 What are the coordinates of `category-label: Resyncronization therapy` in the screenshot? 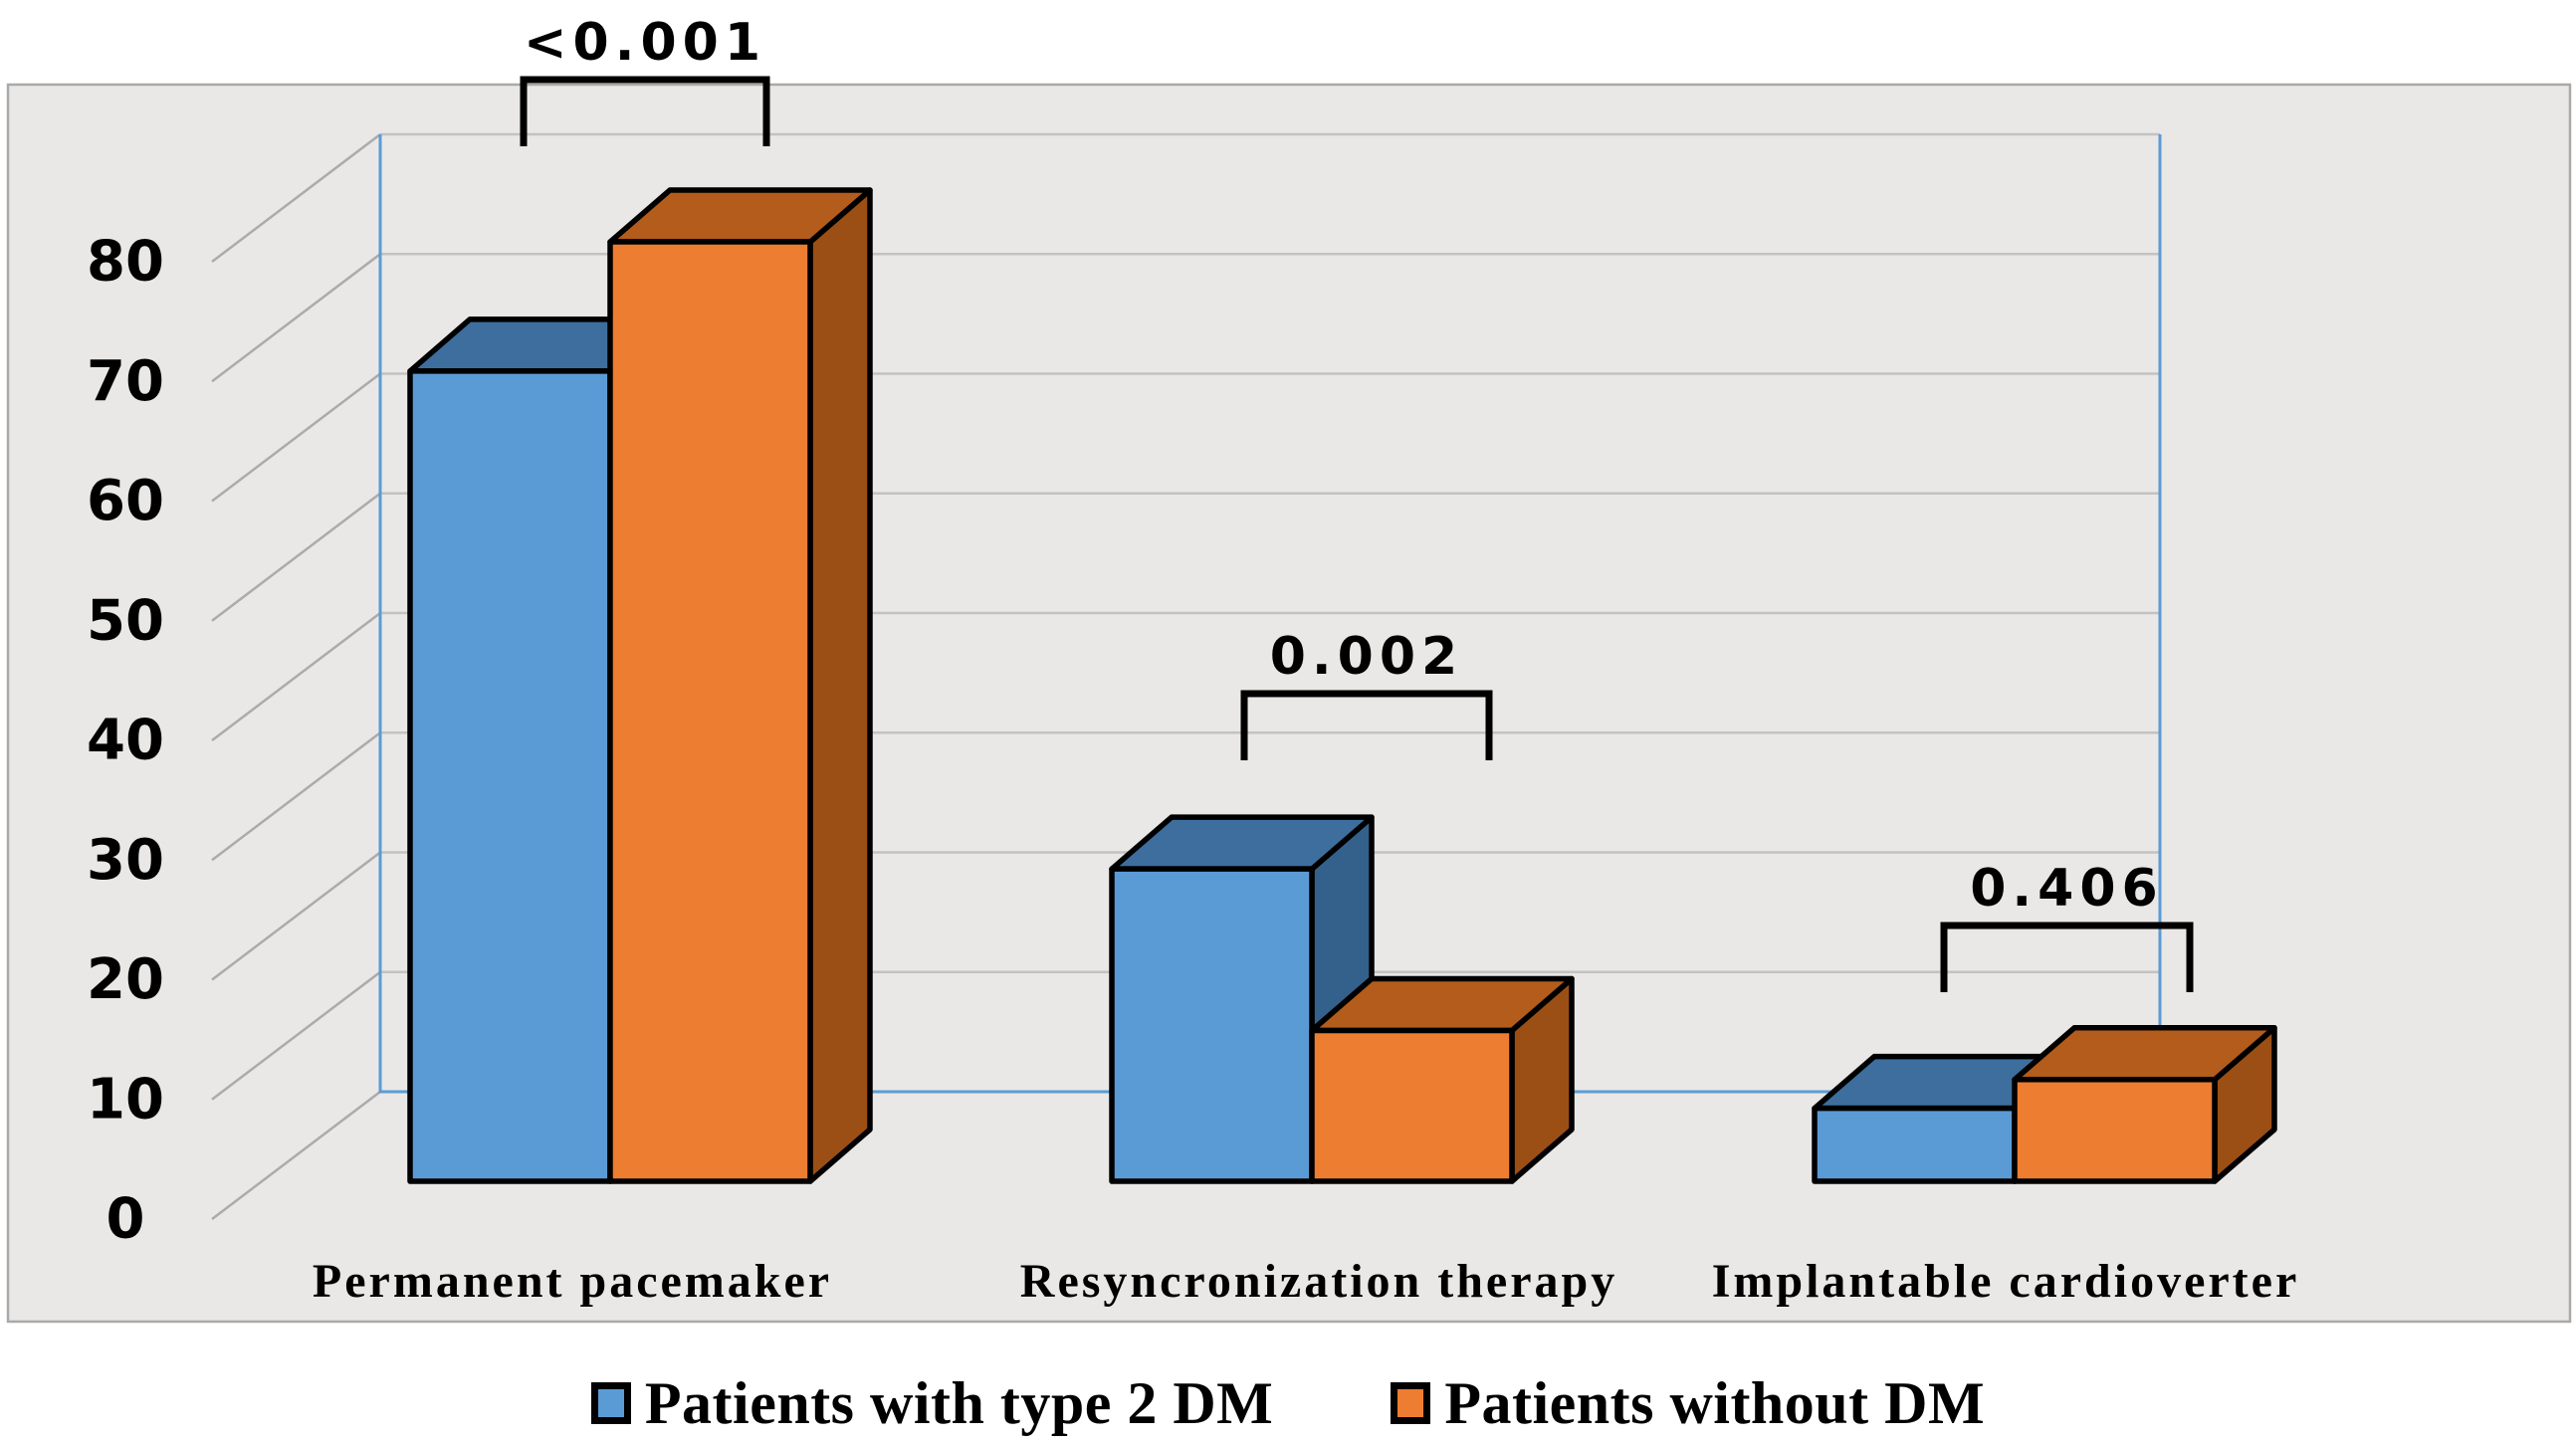 It's located at (1318, 1281).